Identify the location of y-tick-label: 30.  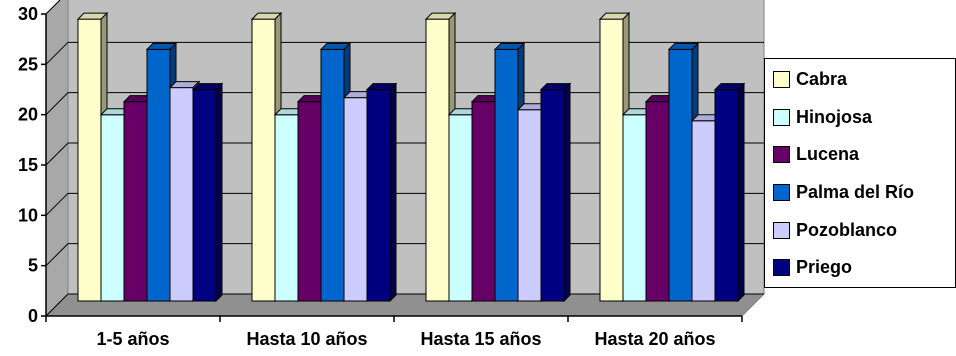
(28, 14).